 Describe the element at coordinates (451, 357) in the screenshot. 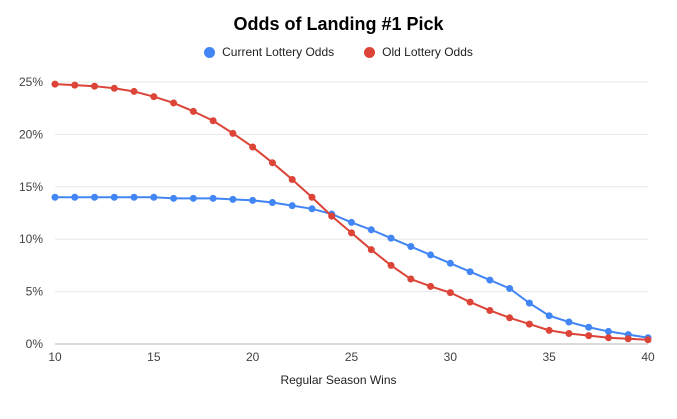

I see `x-tick-label: 30` at that location.